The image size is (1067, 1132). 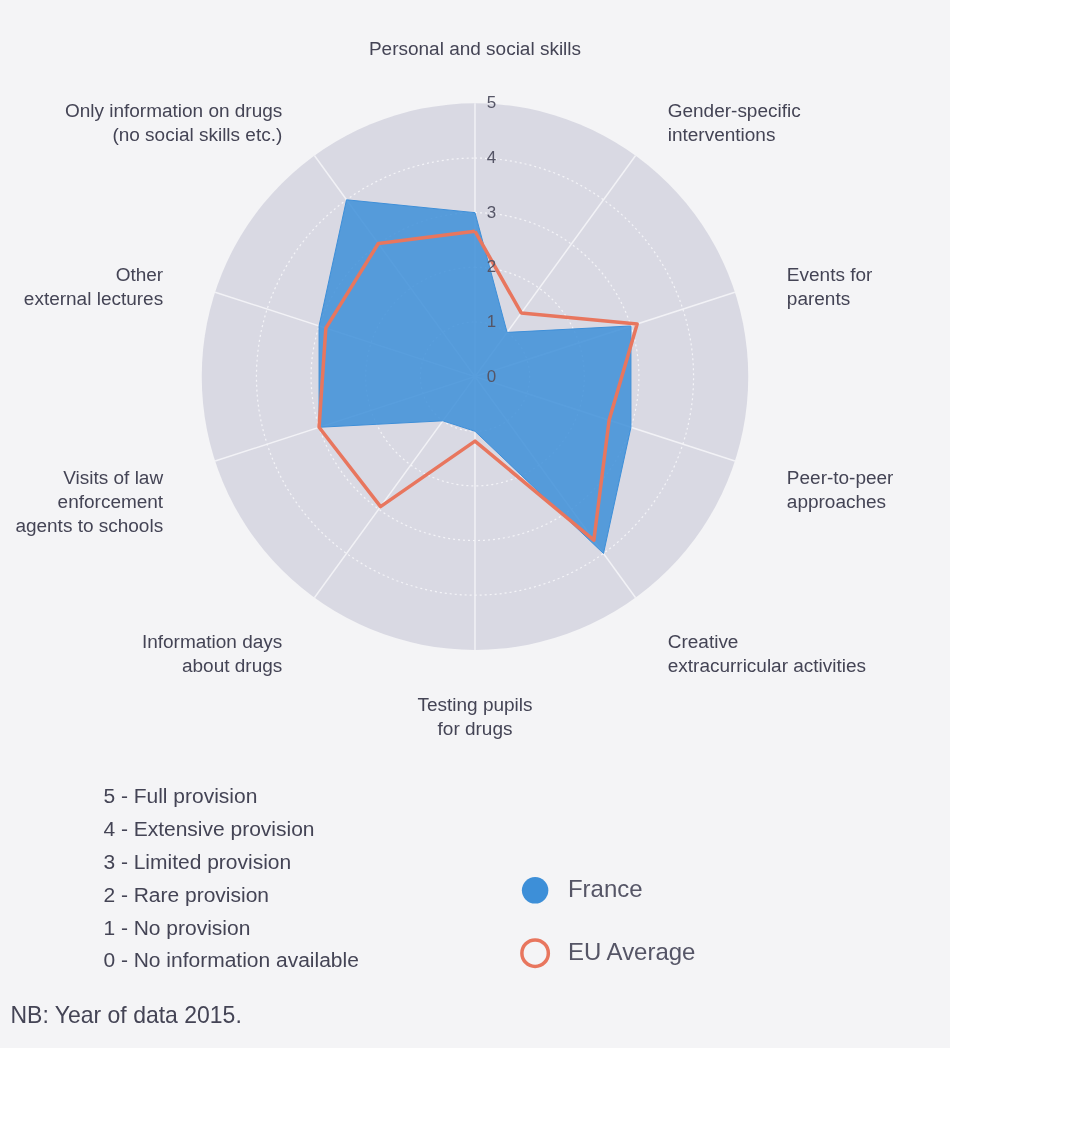 I want to click on spoke-label: Peer-to-peer approaches, so click(x=840, y=489).